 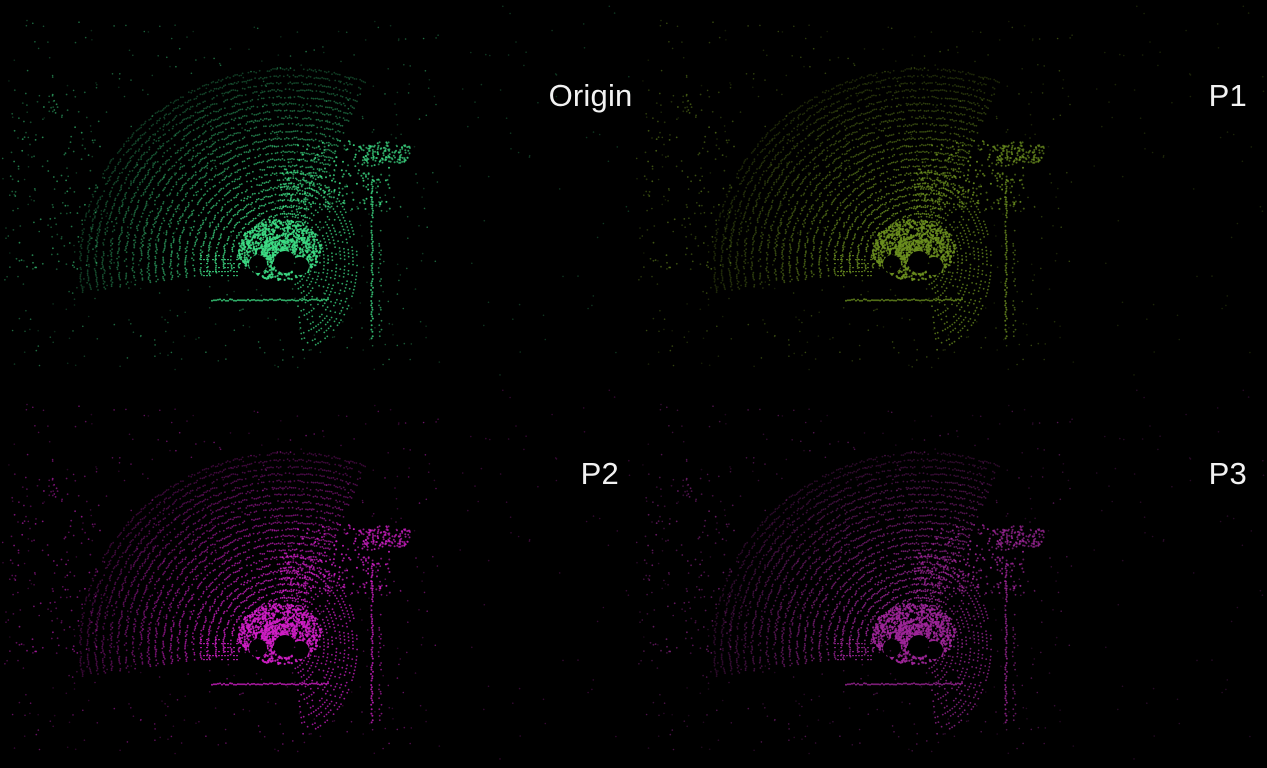 I want to click on panel-label-original: Original, so click(x=591, y=95).